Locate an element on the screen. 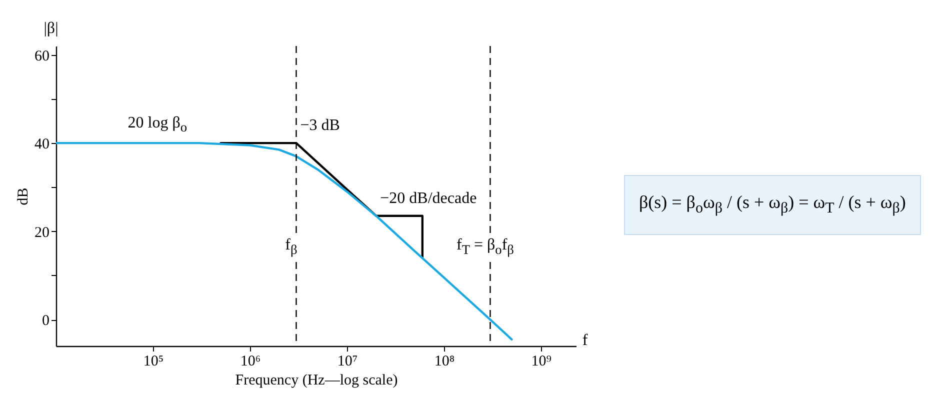 This screenshot has height=410, width=940. y-tick-label: 0 is located at coordinates (46, 321).